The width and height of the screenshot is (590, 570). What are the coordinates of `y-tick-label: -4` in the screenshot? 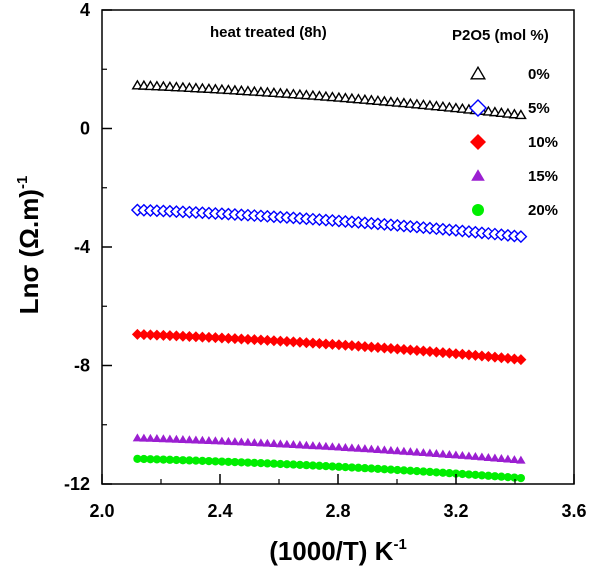 It's located at (82, 247).